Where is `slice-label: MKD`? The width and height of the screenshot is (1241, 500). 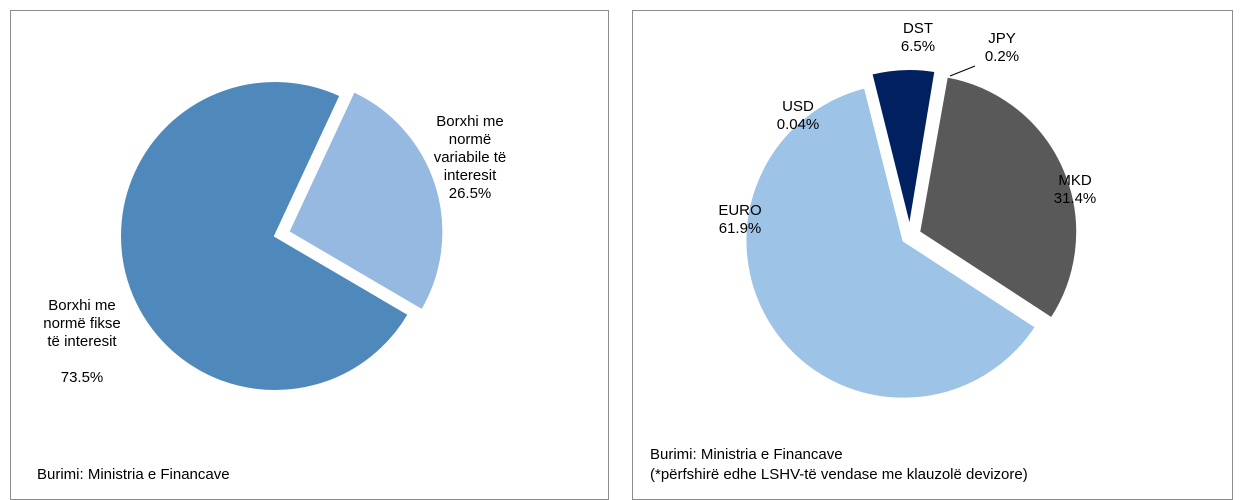 slice-label: MKD is located at coordinates (1075, 180).